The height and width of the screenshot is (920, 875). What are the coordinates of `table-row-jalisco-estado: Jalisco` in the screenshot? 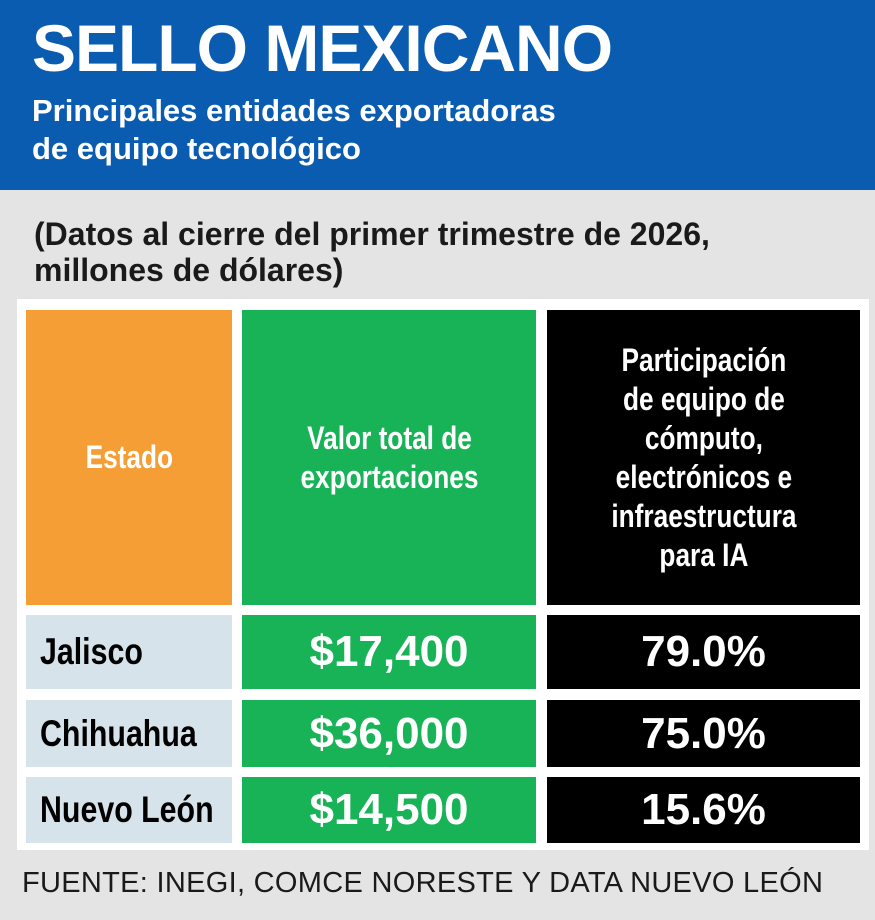 It's located at (129, 652).